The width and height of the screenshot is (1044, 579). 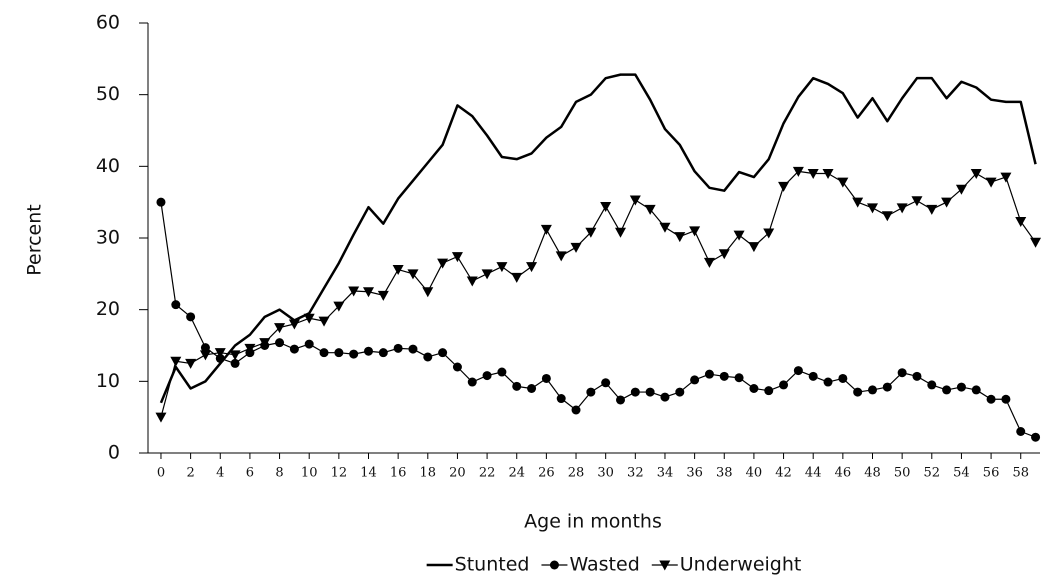 What do you see at coordinates (339, 473) in the screenshot?
I see `x-tick-label: 12` at bounding box center [339, 473].